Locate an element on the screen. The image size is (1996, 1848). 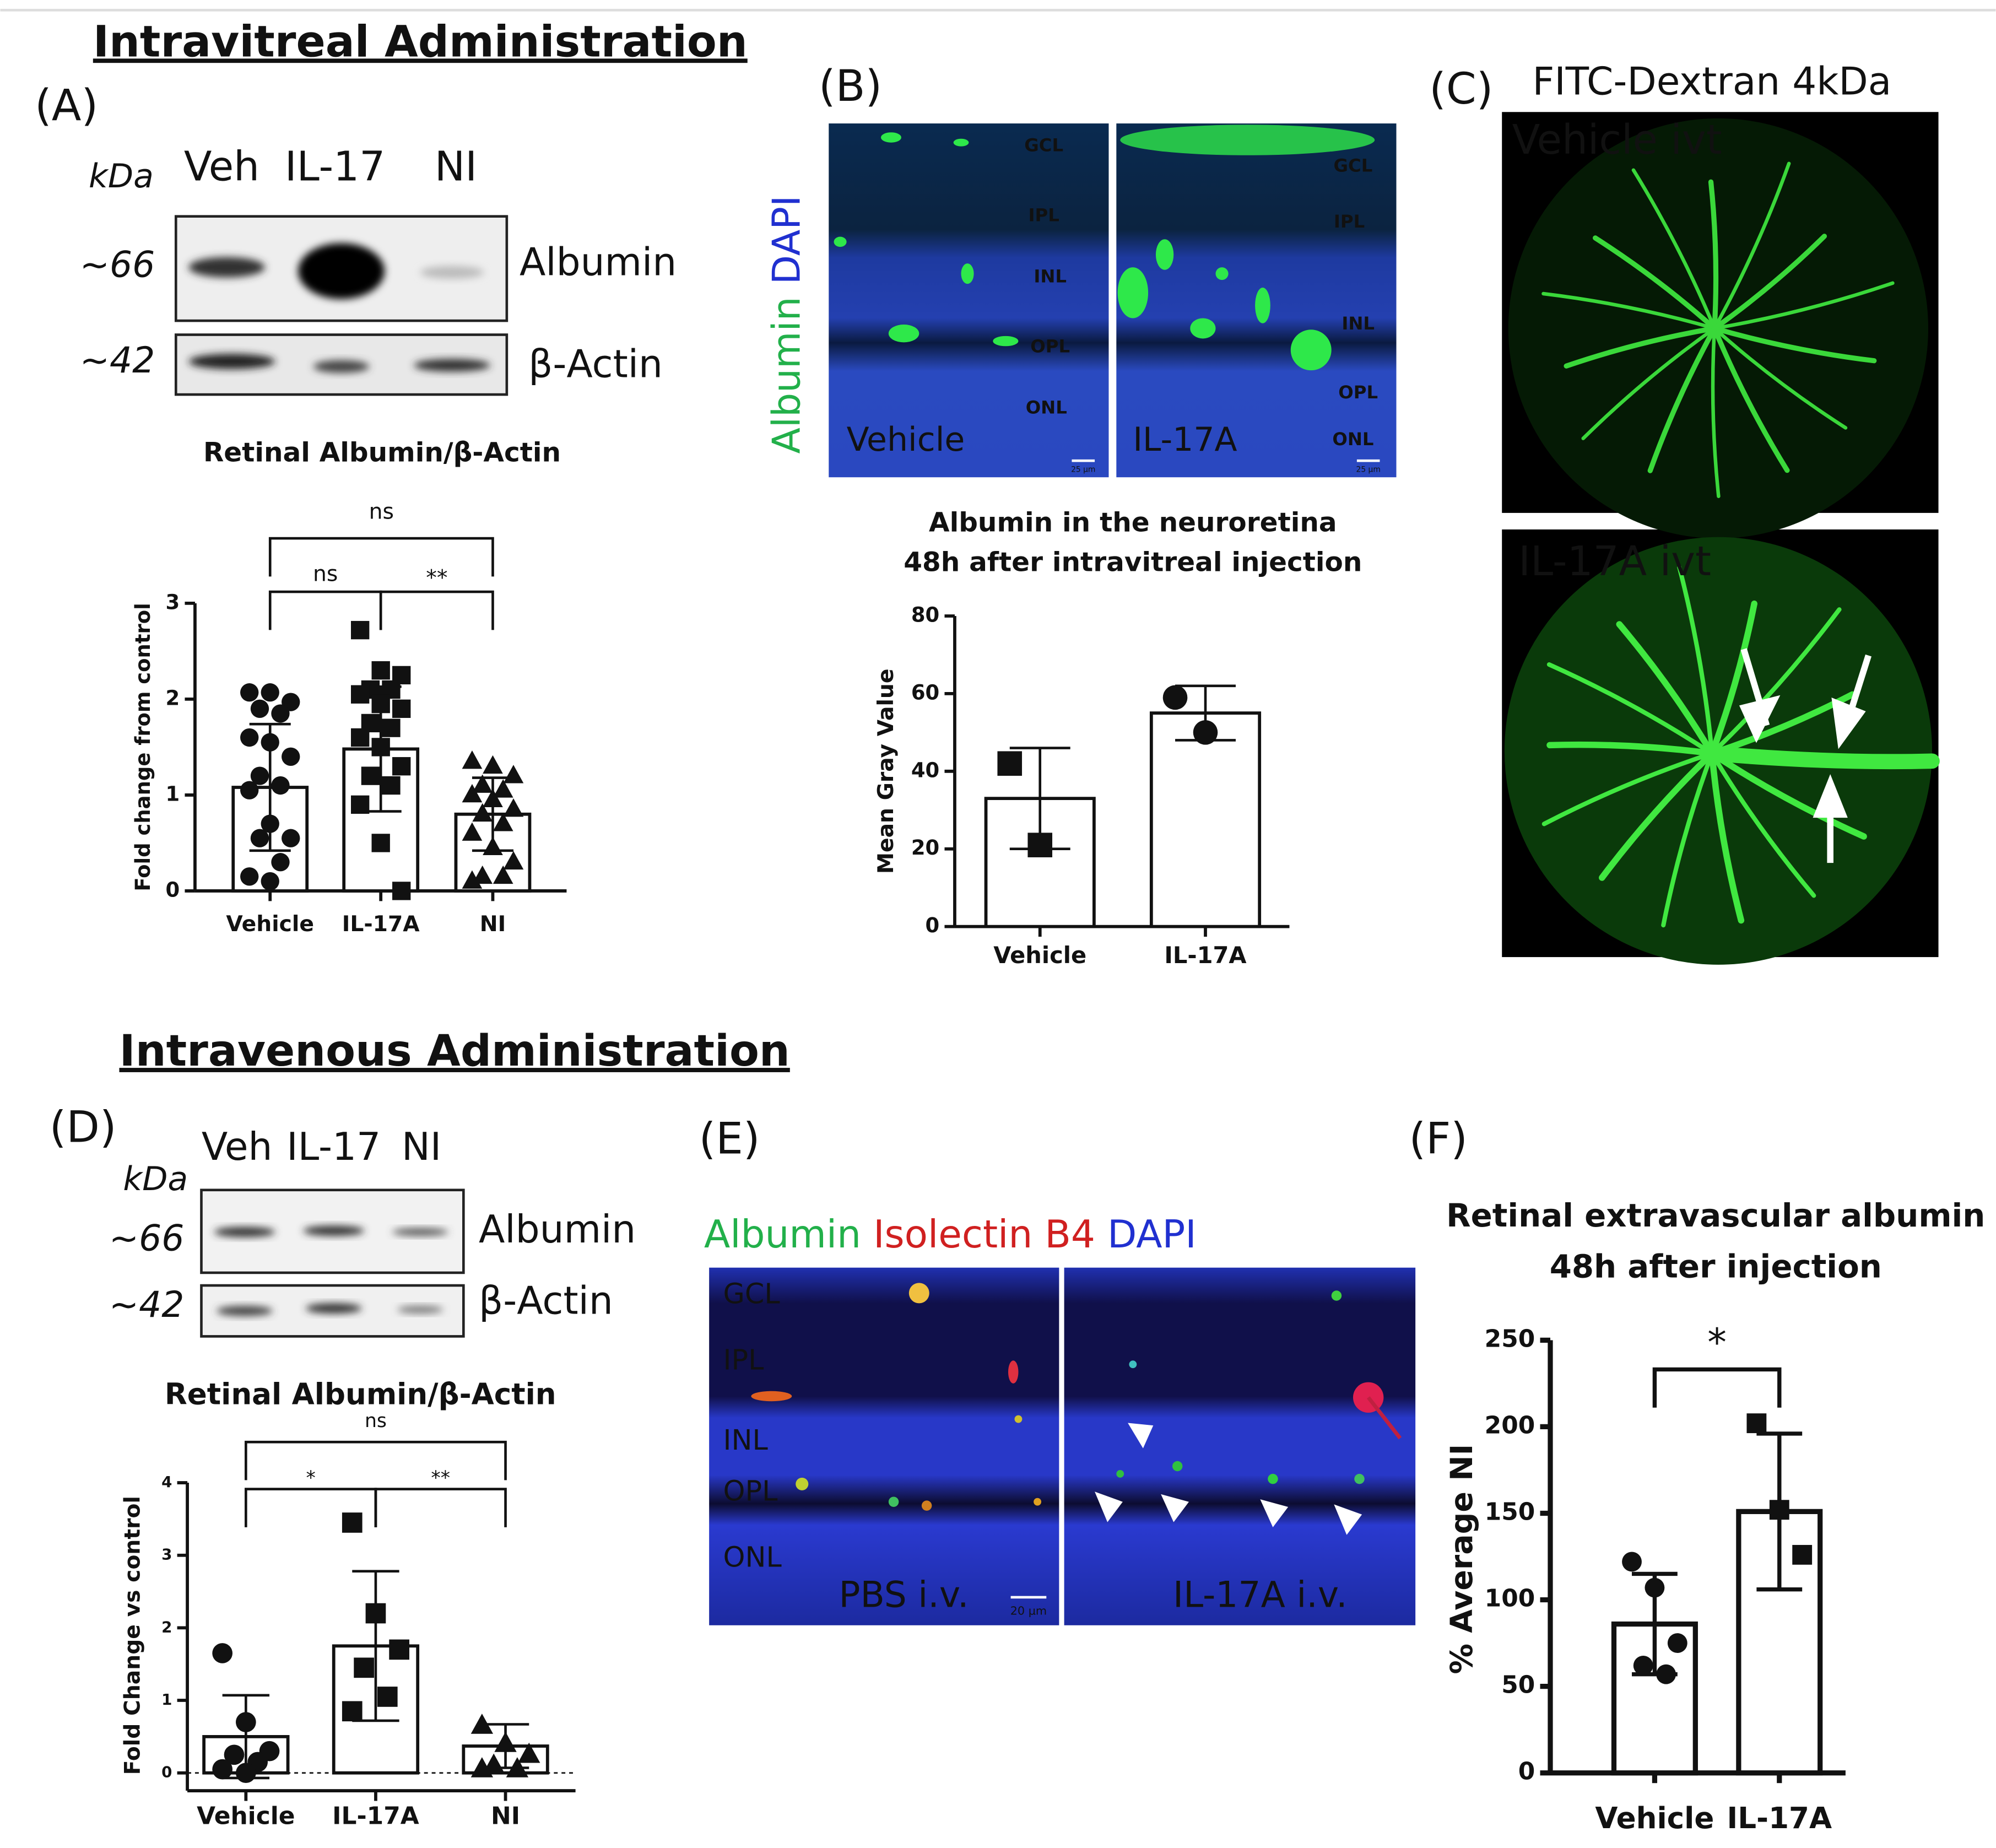
layer: INL is located at coordinates (1050, 276).